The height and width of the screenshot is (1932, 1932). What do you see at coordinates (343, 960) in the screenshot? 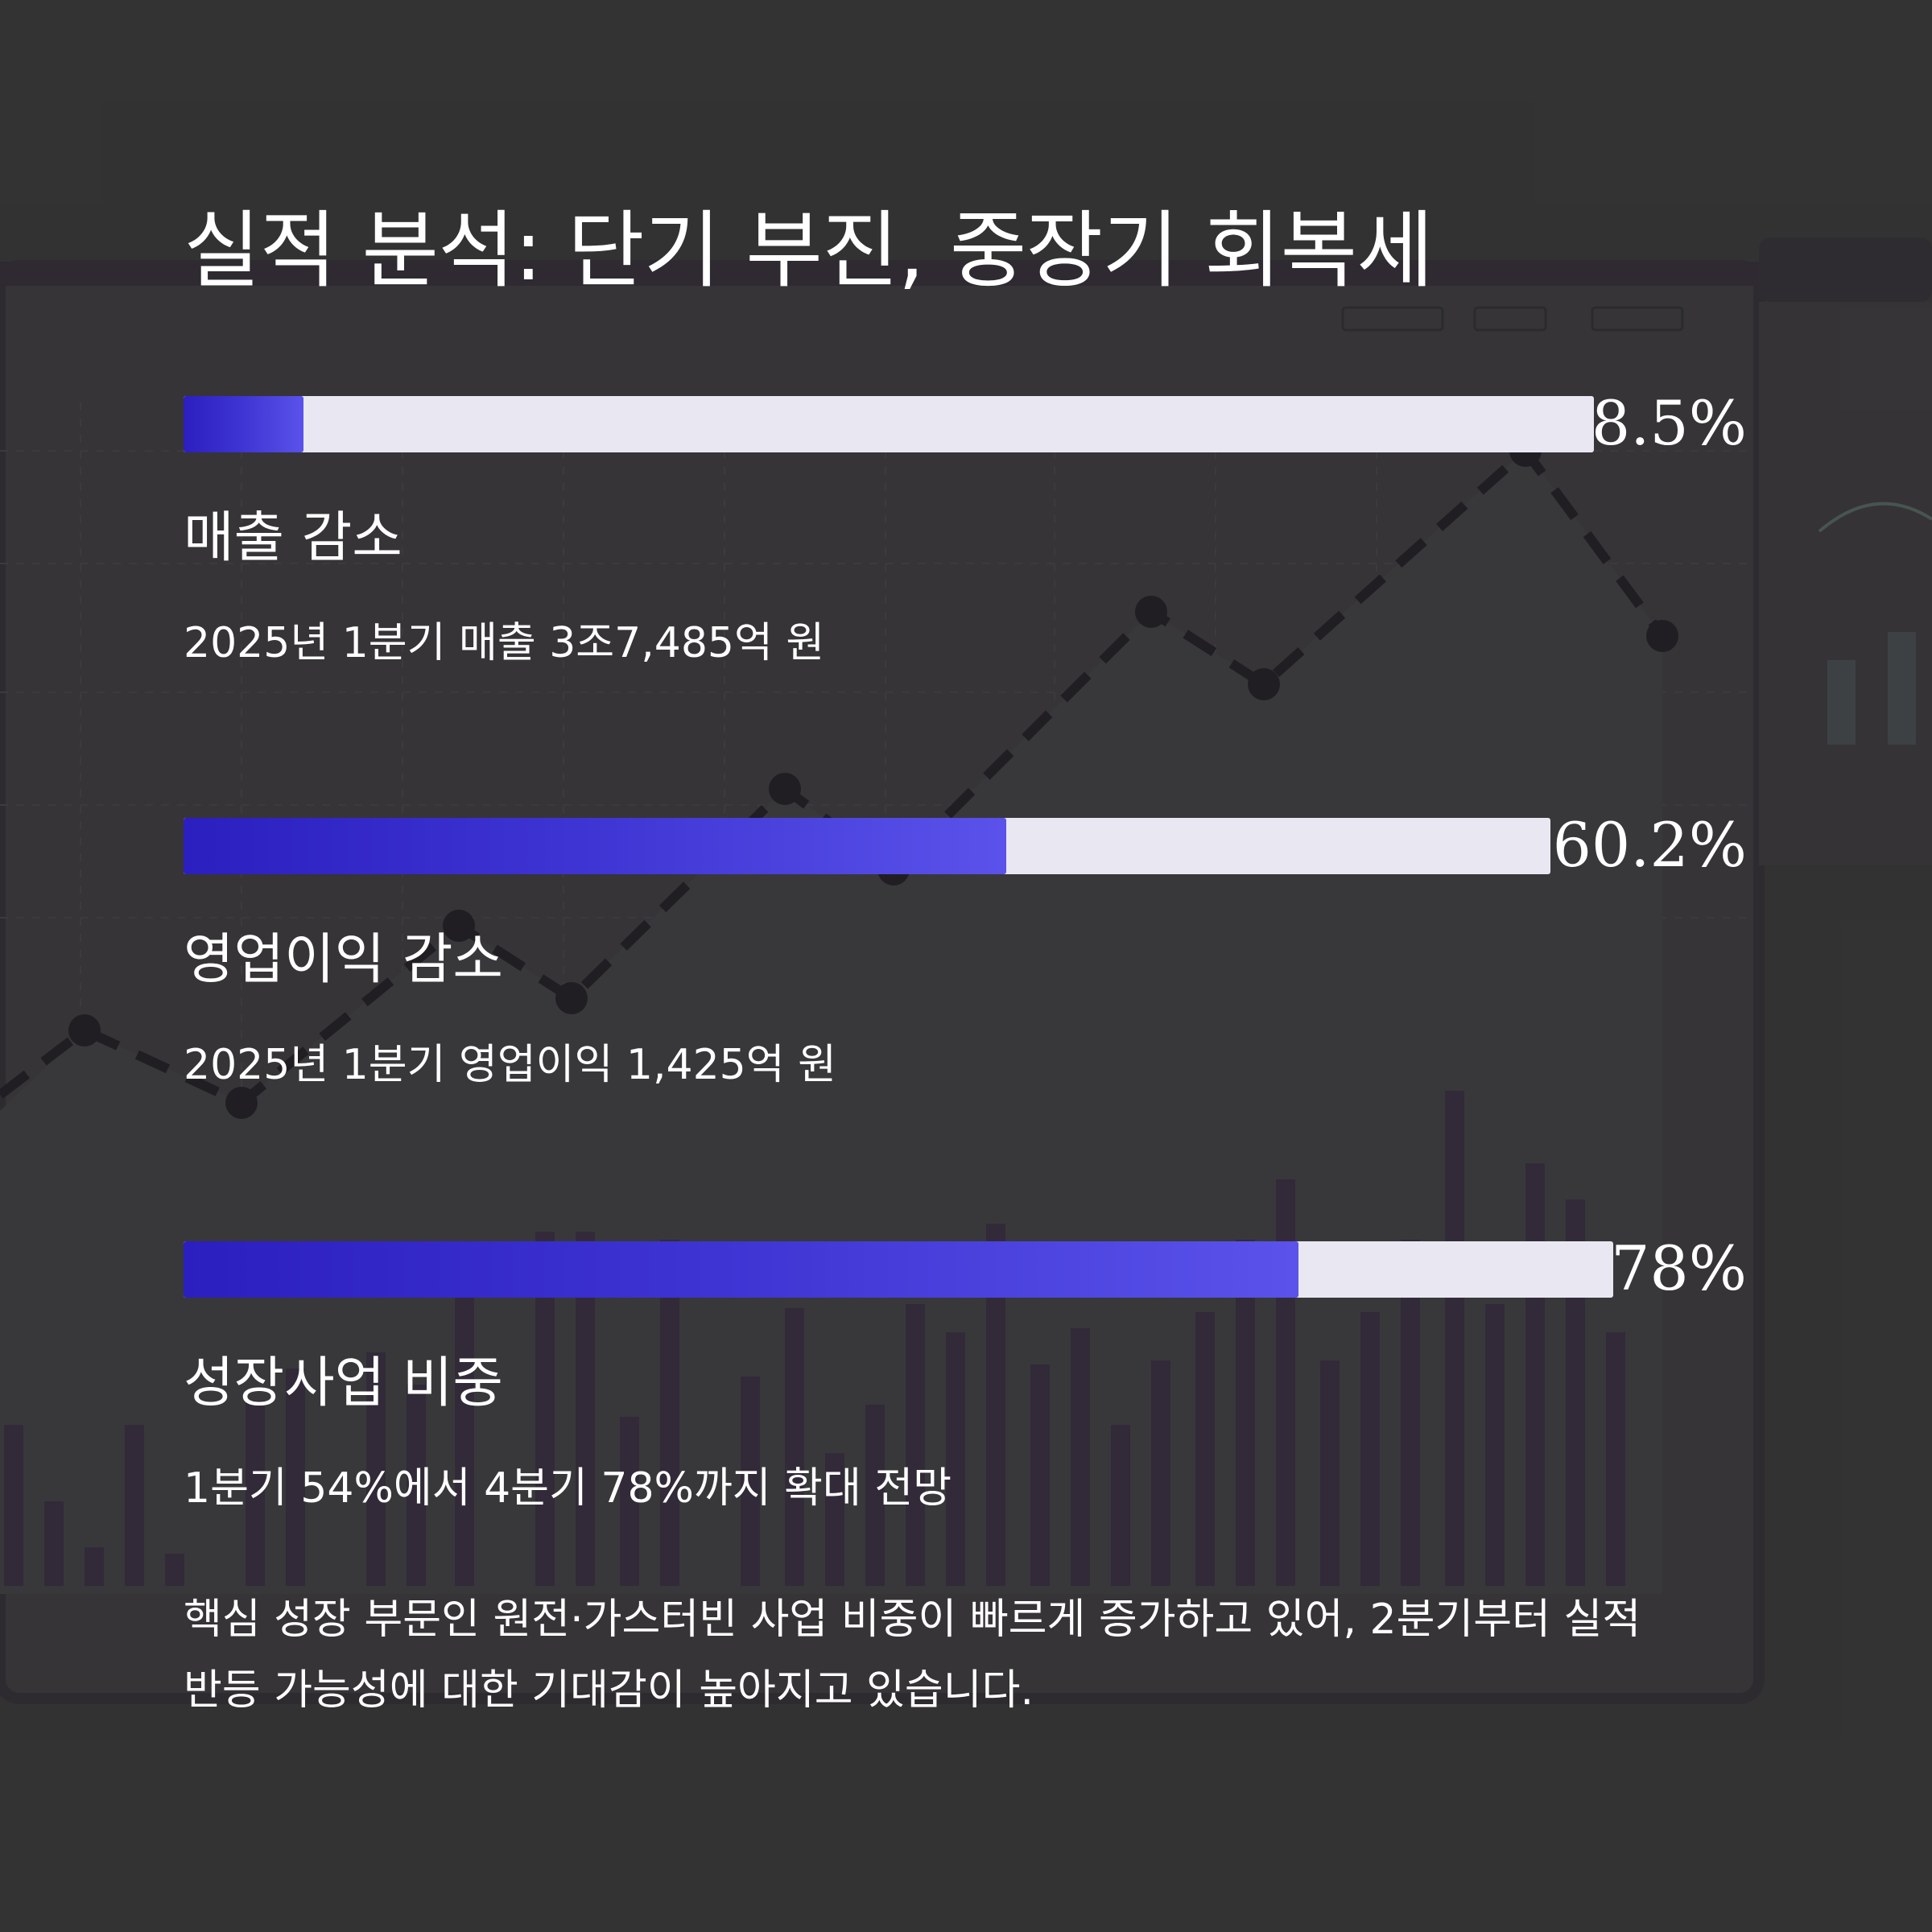
I see `metric-label-operating-profit: 영업이익 감소` at bounding box center [343, 960].